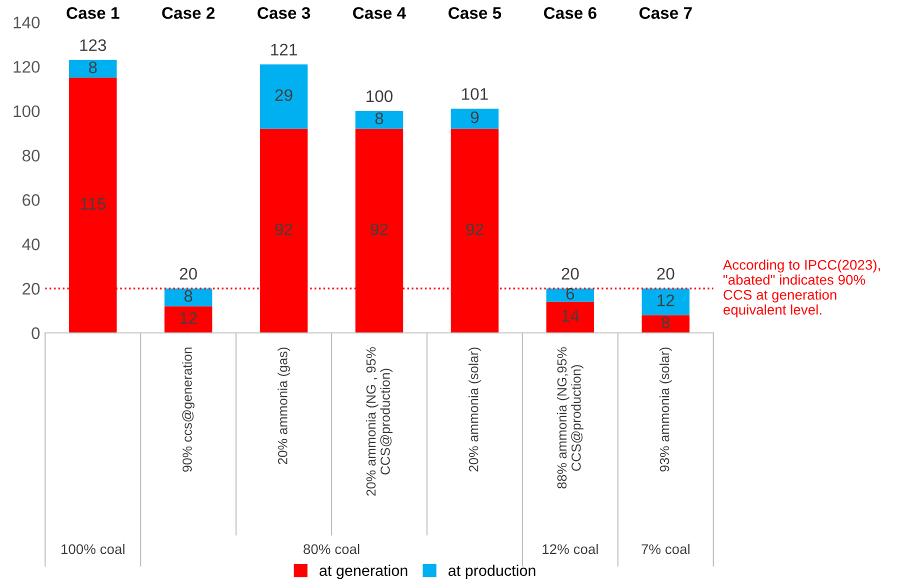  Describe the element at coordinates (284, 406) in the screenshot. I see `x-tick-label: 20% ammonia (gas)` at that location.